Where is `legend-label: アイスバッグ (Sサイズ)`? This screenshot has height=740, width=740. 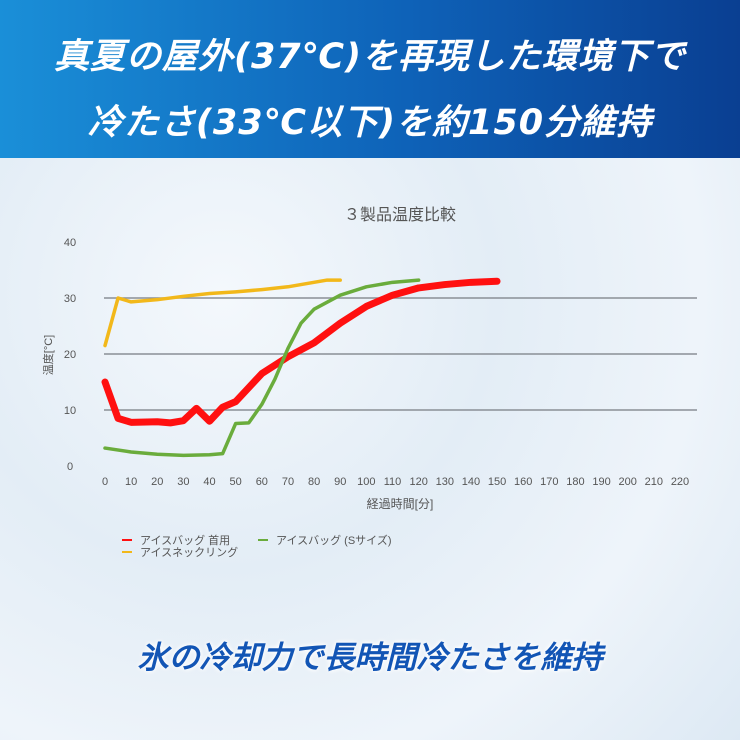 legend-label: アイスバッグ (Sサイズ) is located at coordinates (334, 540).